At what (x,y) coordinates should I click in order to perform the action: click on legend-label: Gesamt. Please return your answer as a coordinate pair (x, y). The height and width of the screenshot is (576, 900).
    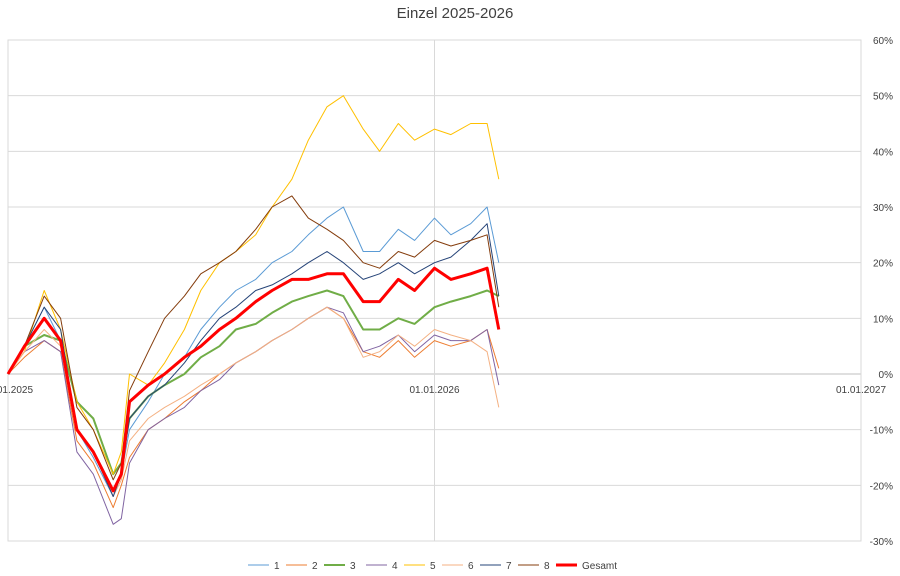
    Looking at the image, I should click on (599, 566).